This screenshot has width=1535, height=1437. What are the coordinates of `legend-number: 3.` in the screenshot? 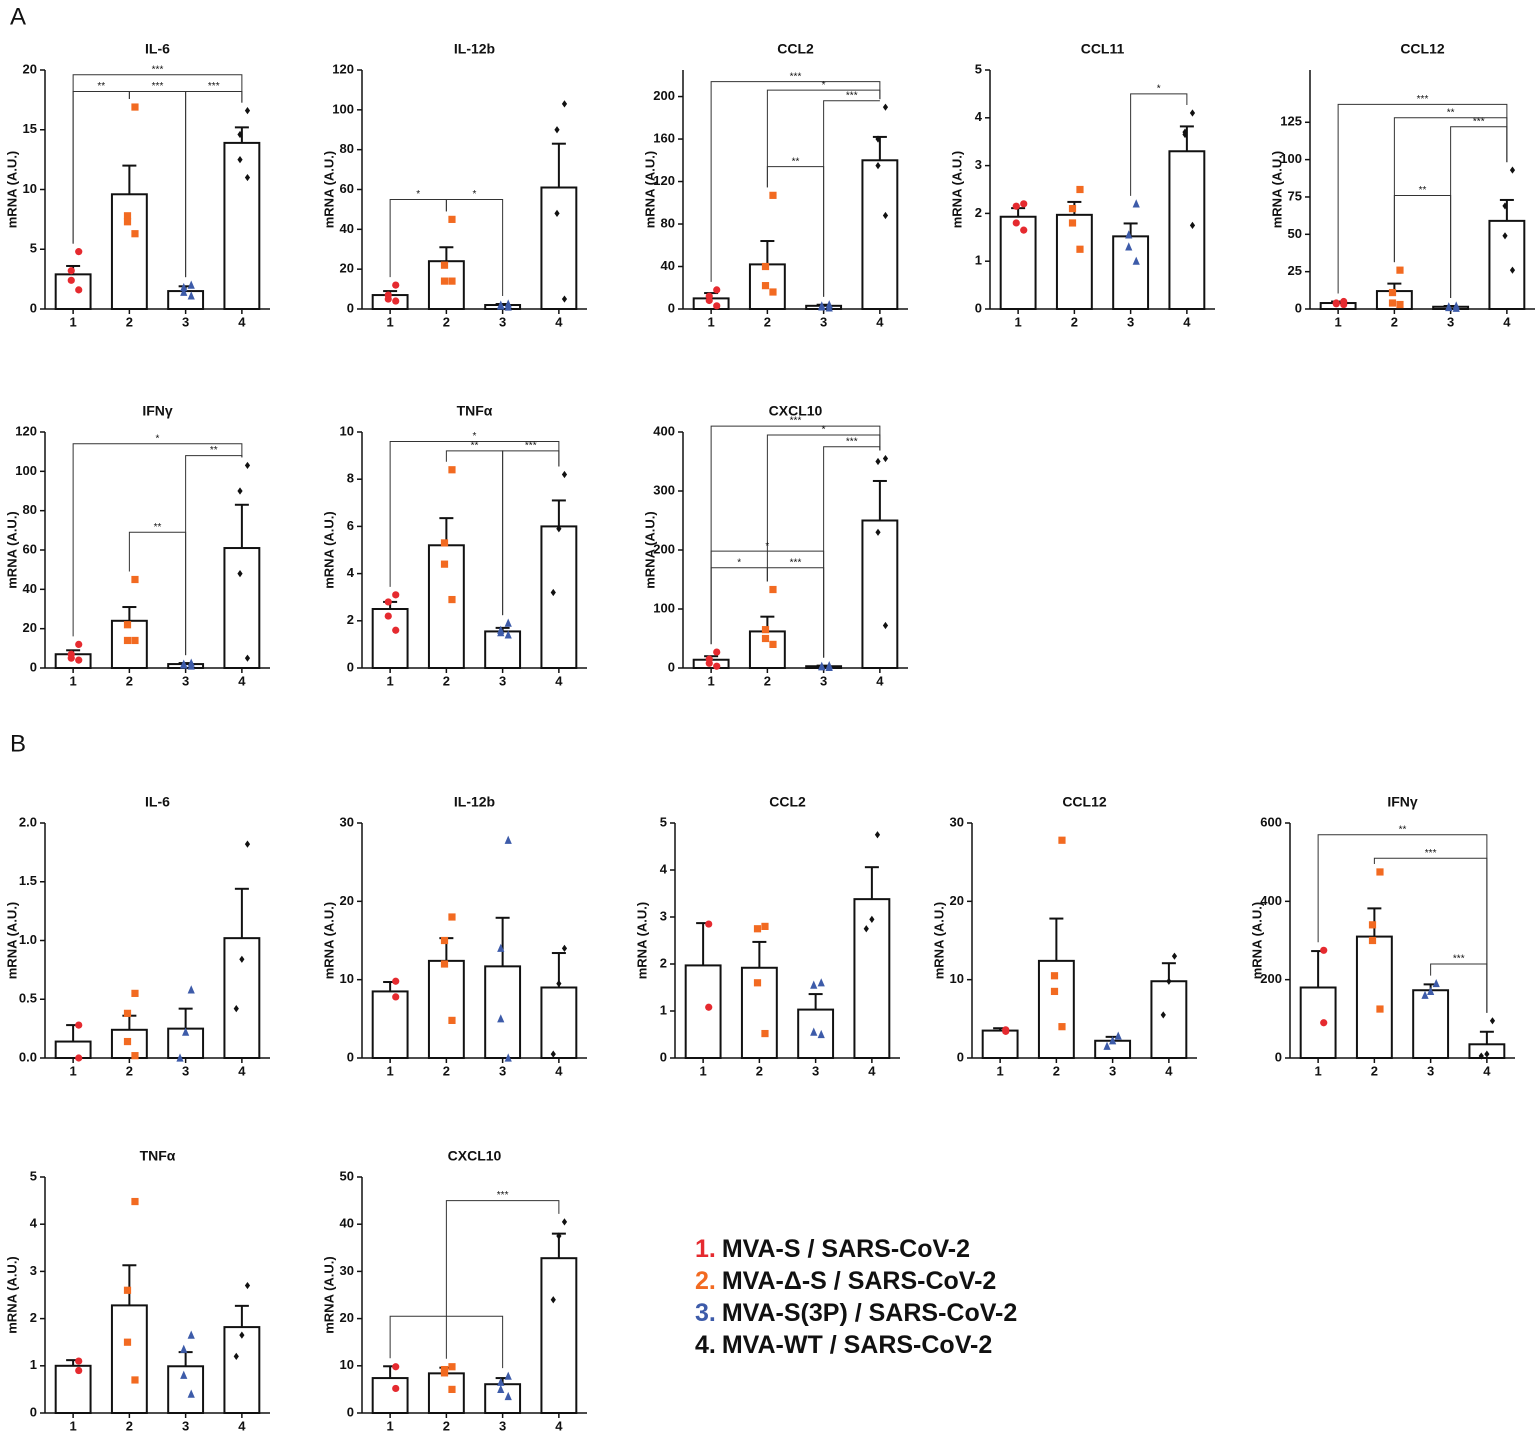 It's located at (705, 1313).